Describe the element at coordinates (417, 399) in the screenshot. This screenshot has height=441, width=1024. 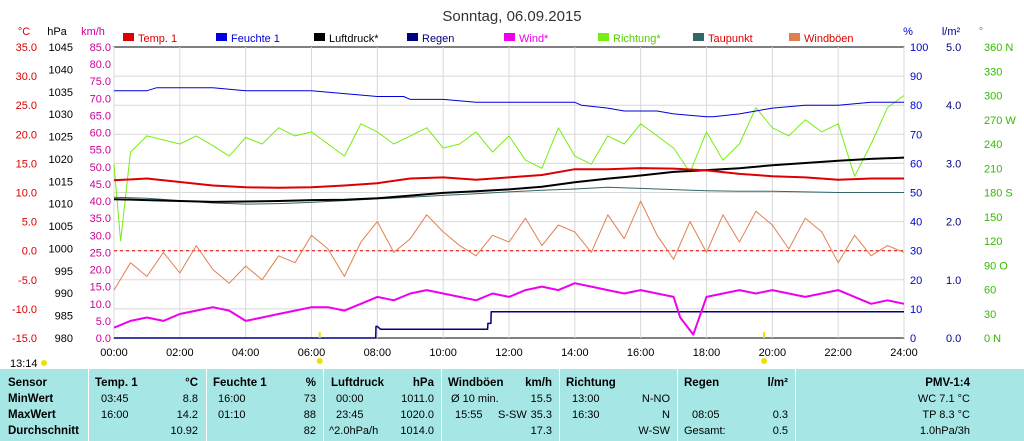
I see `druck-min: 1011.0` at that location.